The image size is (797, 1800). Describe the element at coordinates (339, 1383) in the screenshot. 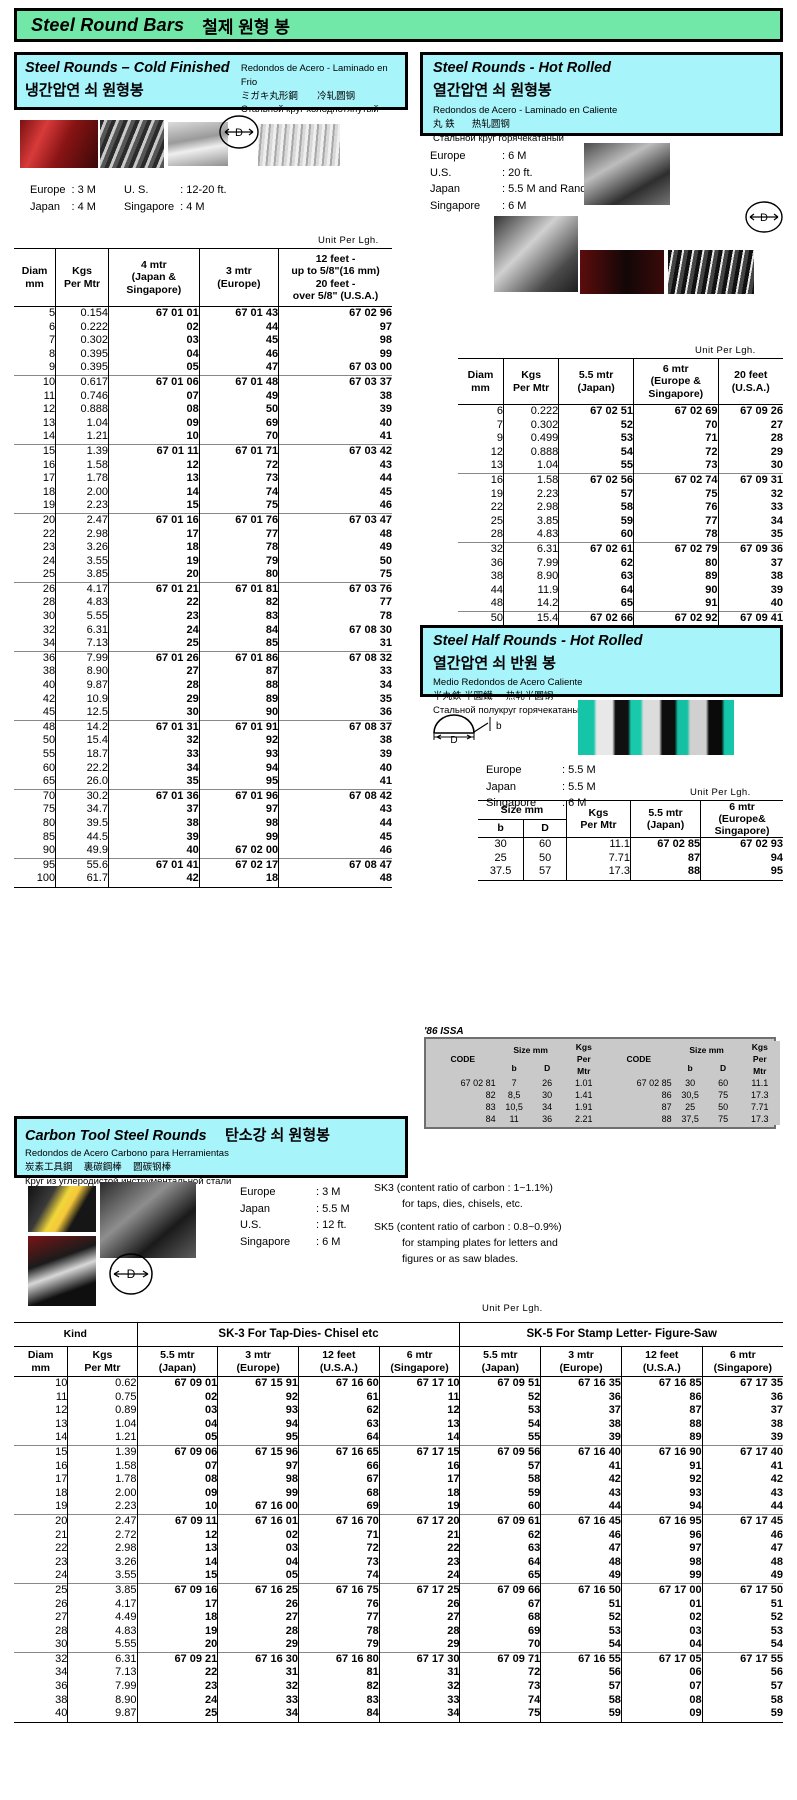

I see `cell-code-3: 67 16 60` at that location.